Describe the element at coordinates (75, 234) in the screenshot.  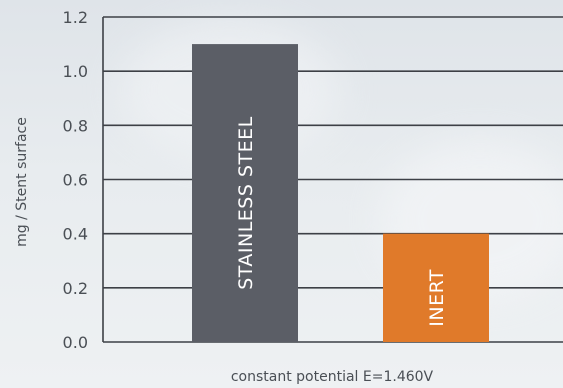
I see `y-tick-label: 0.4` at that location.